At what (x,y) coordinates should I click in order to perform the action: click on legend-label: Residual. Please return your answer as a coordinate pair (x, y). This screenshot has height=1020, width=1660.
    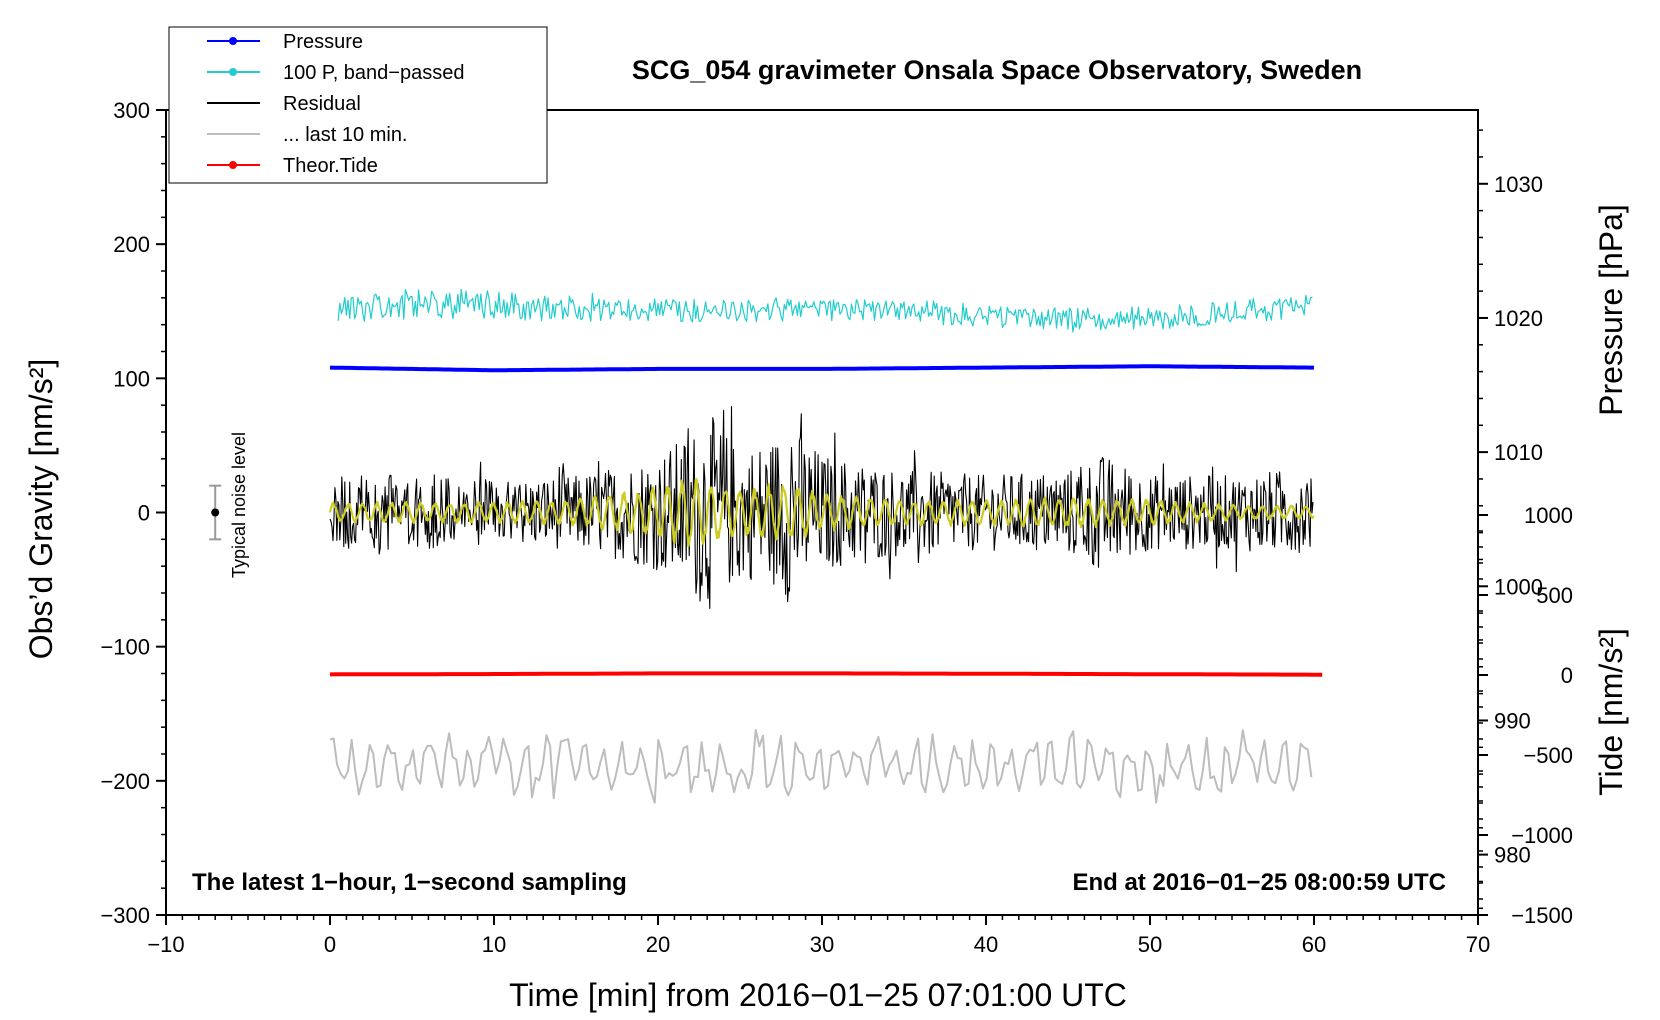
    Looking at the image, I should click on (322, 104).